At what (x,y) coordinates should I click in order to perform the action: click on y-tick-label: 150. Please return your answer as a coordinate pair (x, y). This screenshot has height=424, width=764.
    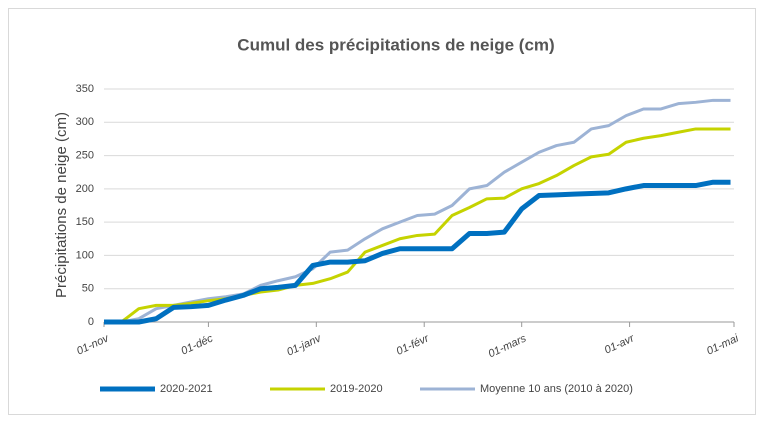
    Looking at the image, I should click on (85, 222).